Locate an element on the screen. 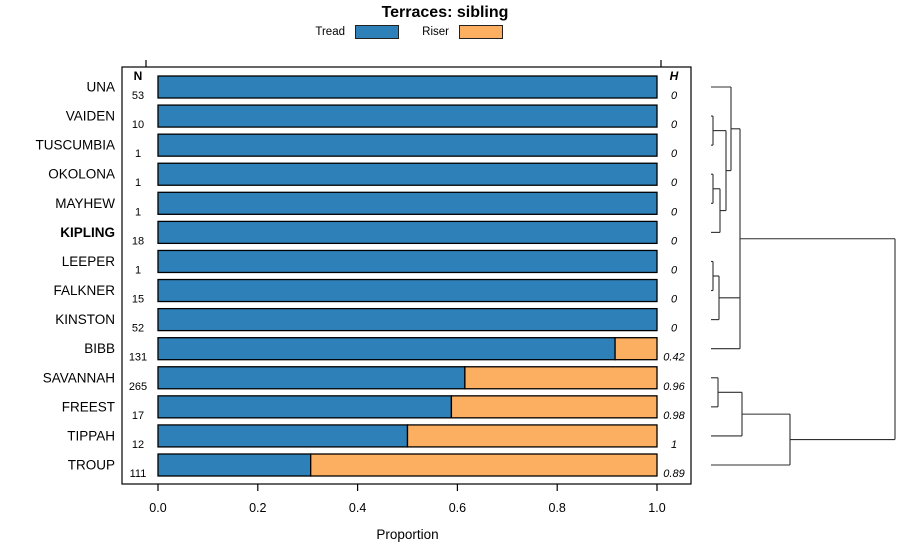 The width and height of the screenshot is (900, 560). h-value-BIBB: 0.42 is located at coordinates (673, 358).